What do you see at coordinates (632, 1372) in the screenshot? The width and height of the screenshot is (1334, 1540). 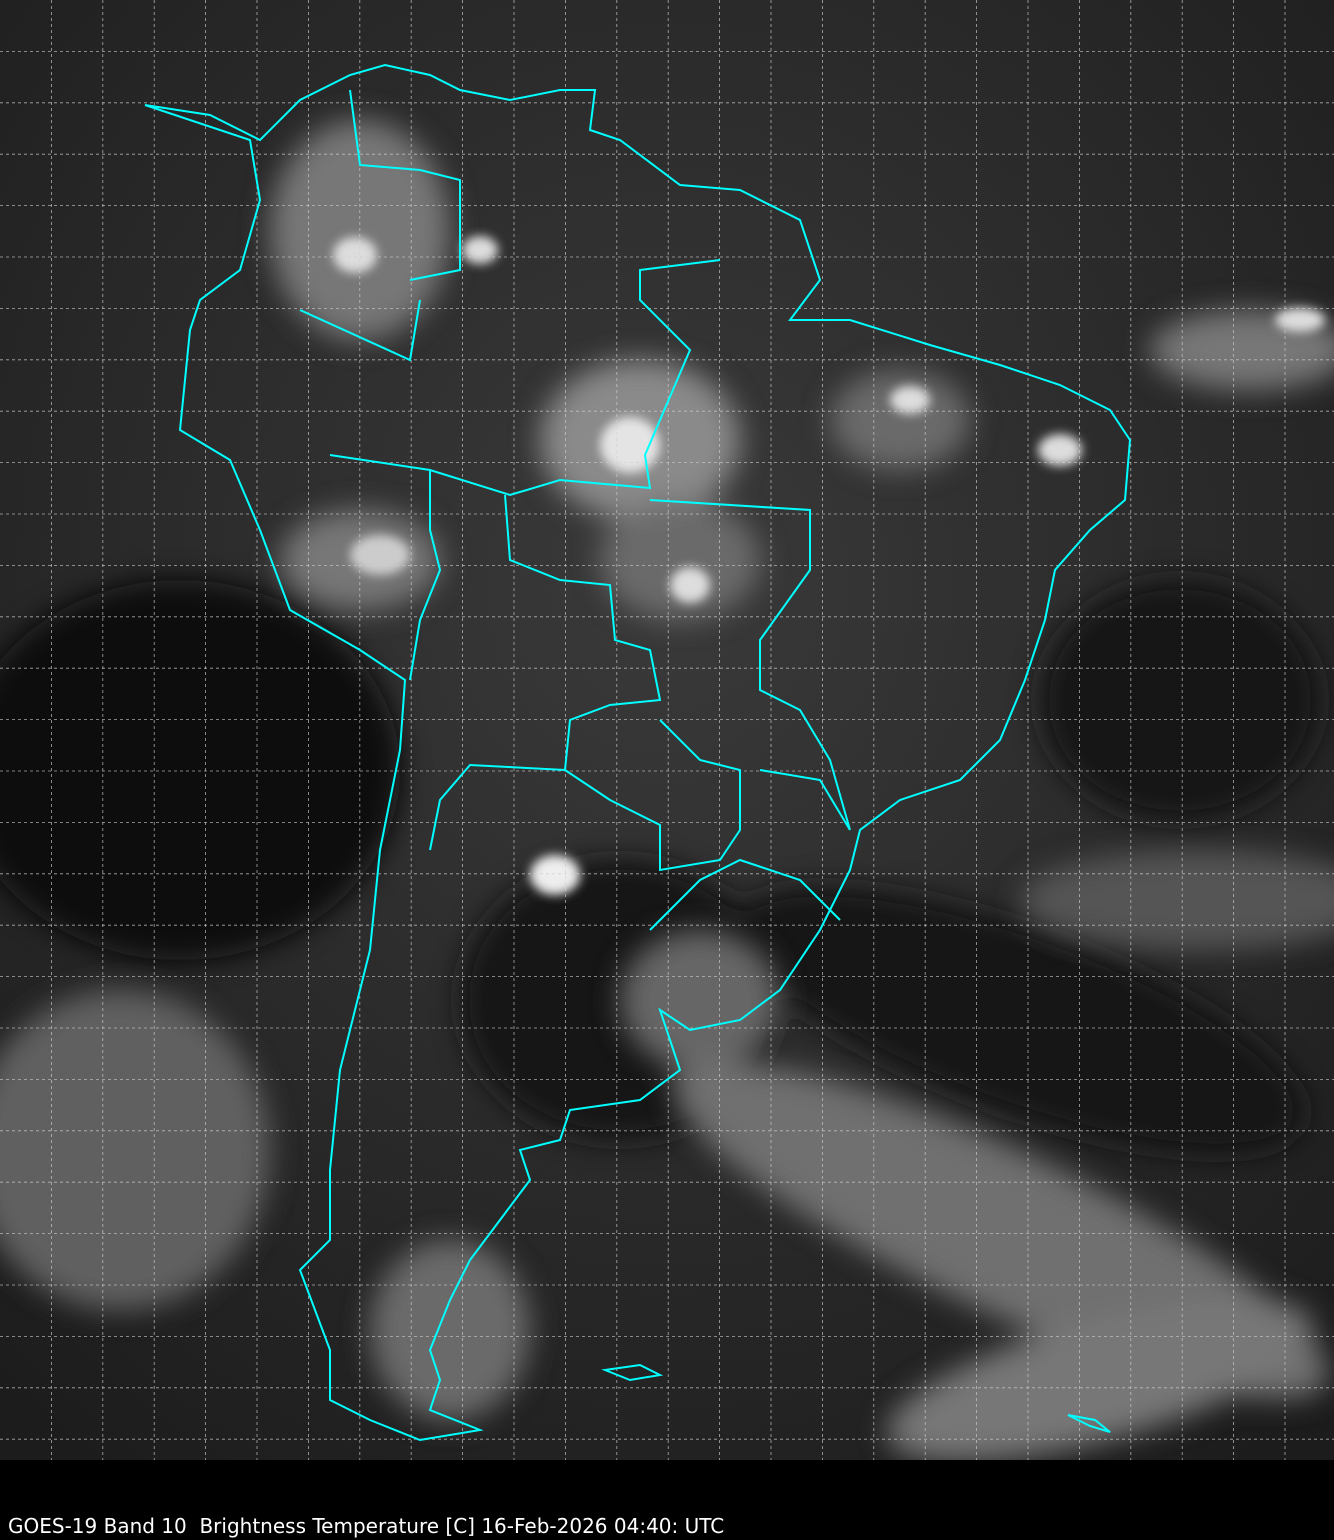 I see `island-falklands` at bounding box center [632, 1372].